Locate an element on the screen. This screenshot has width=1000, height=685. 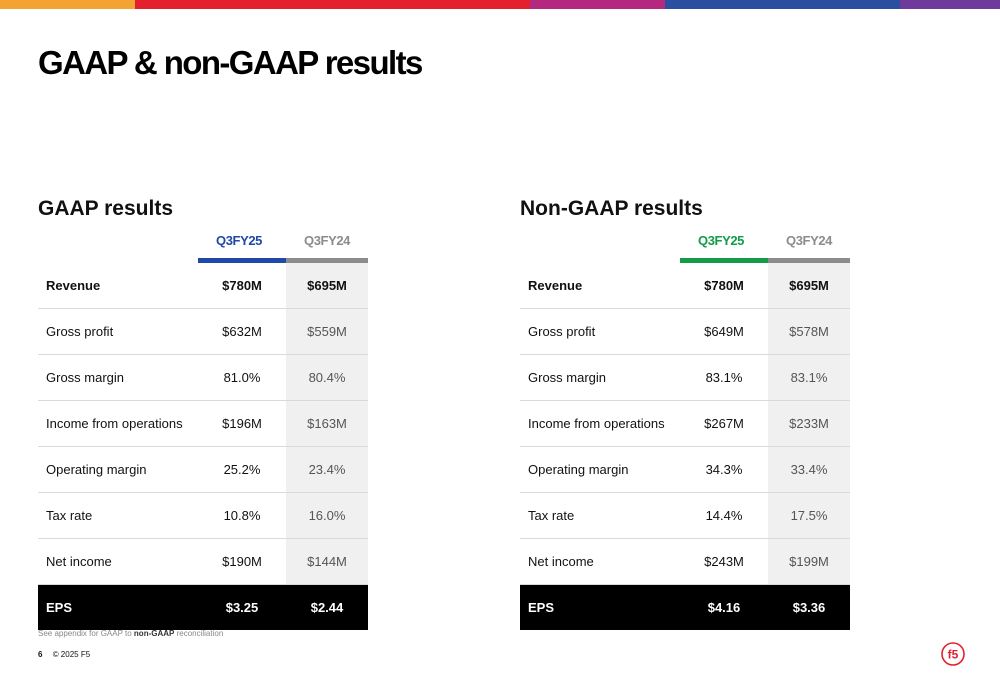
table-row: Tax rate 10.8% 16.0% is located at coordinates (203, 515).